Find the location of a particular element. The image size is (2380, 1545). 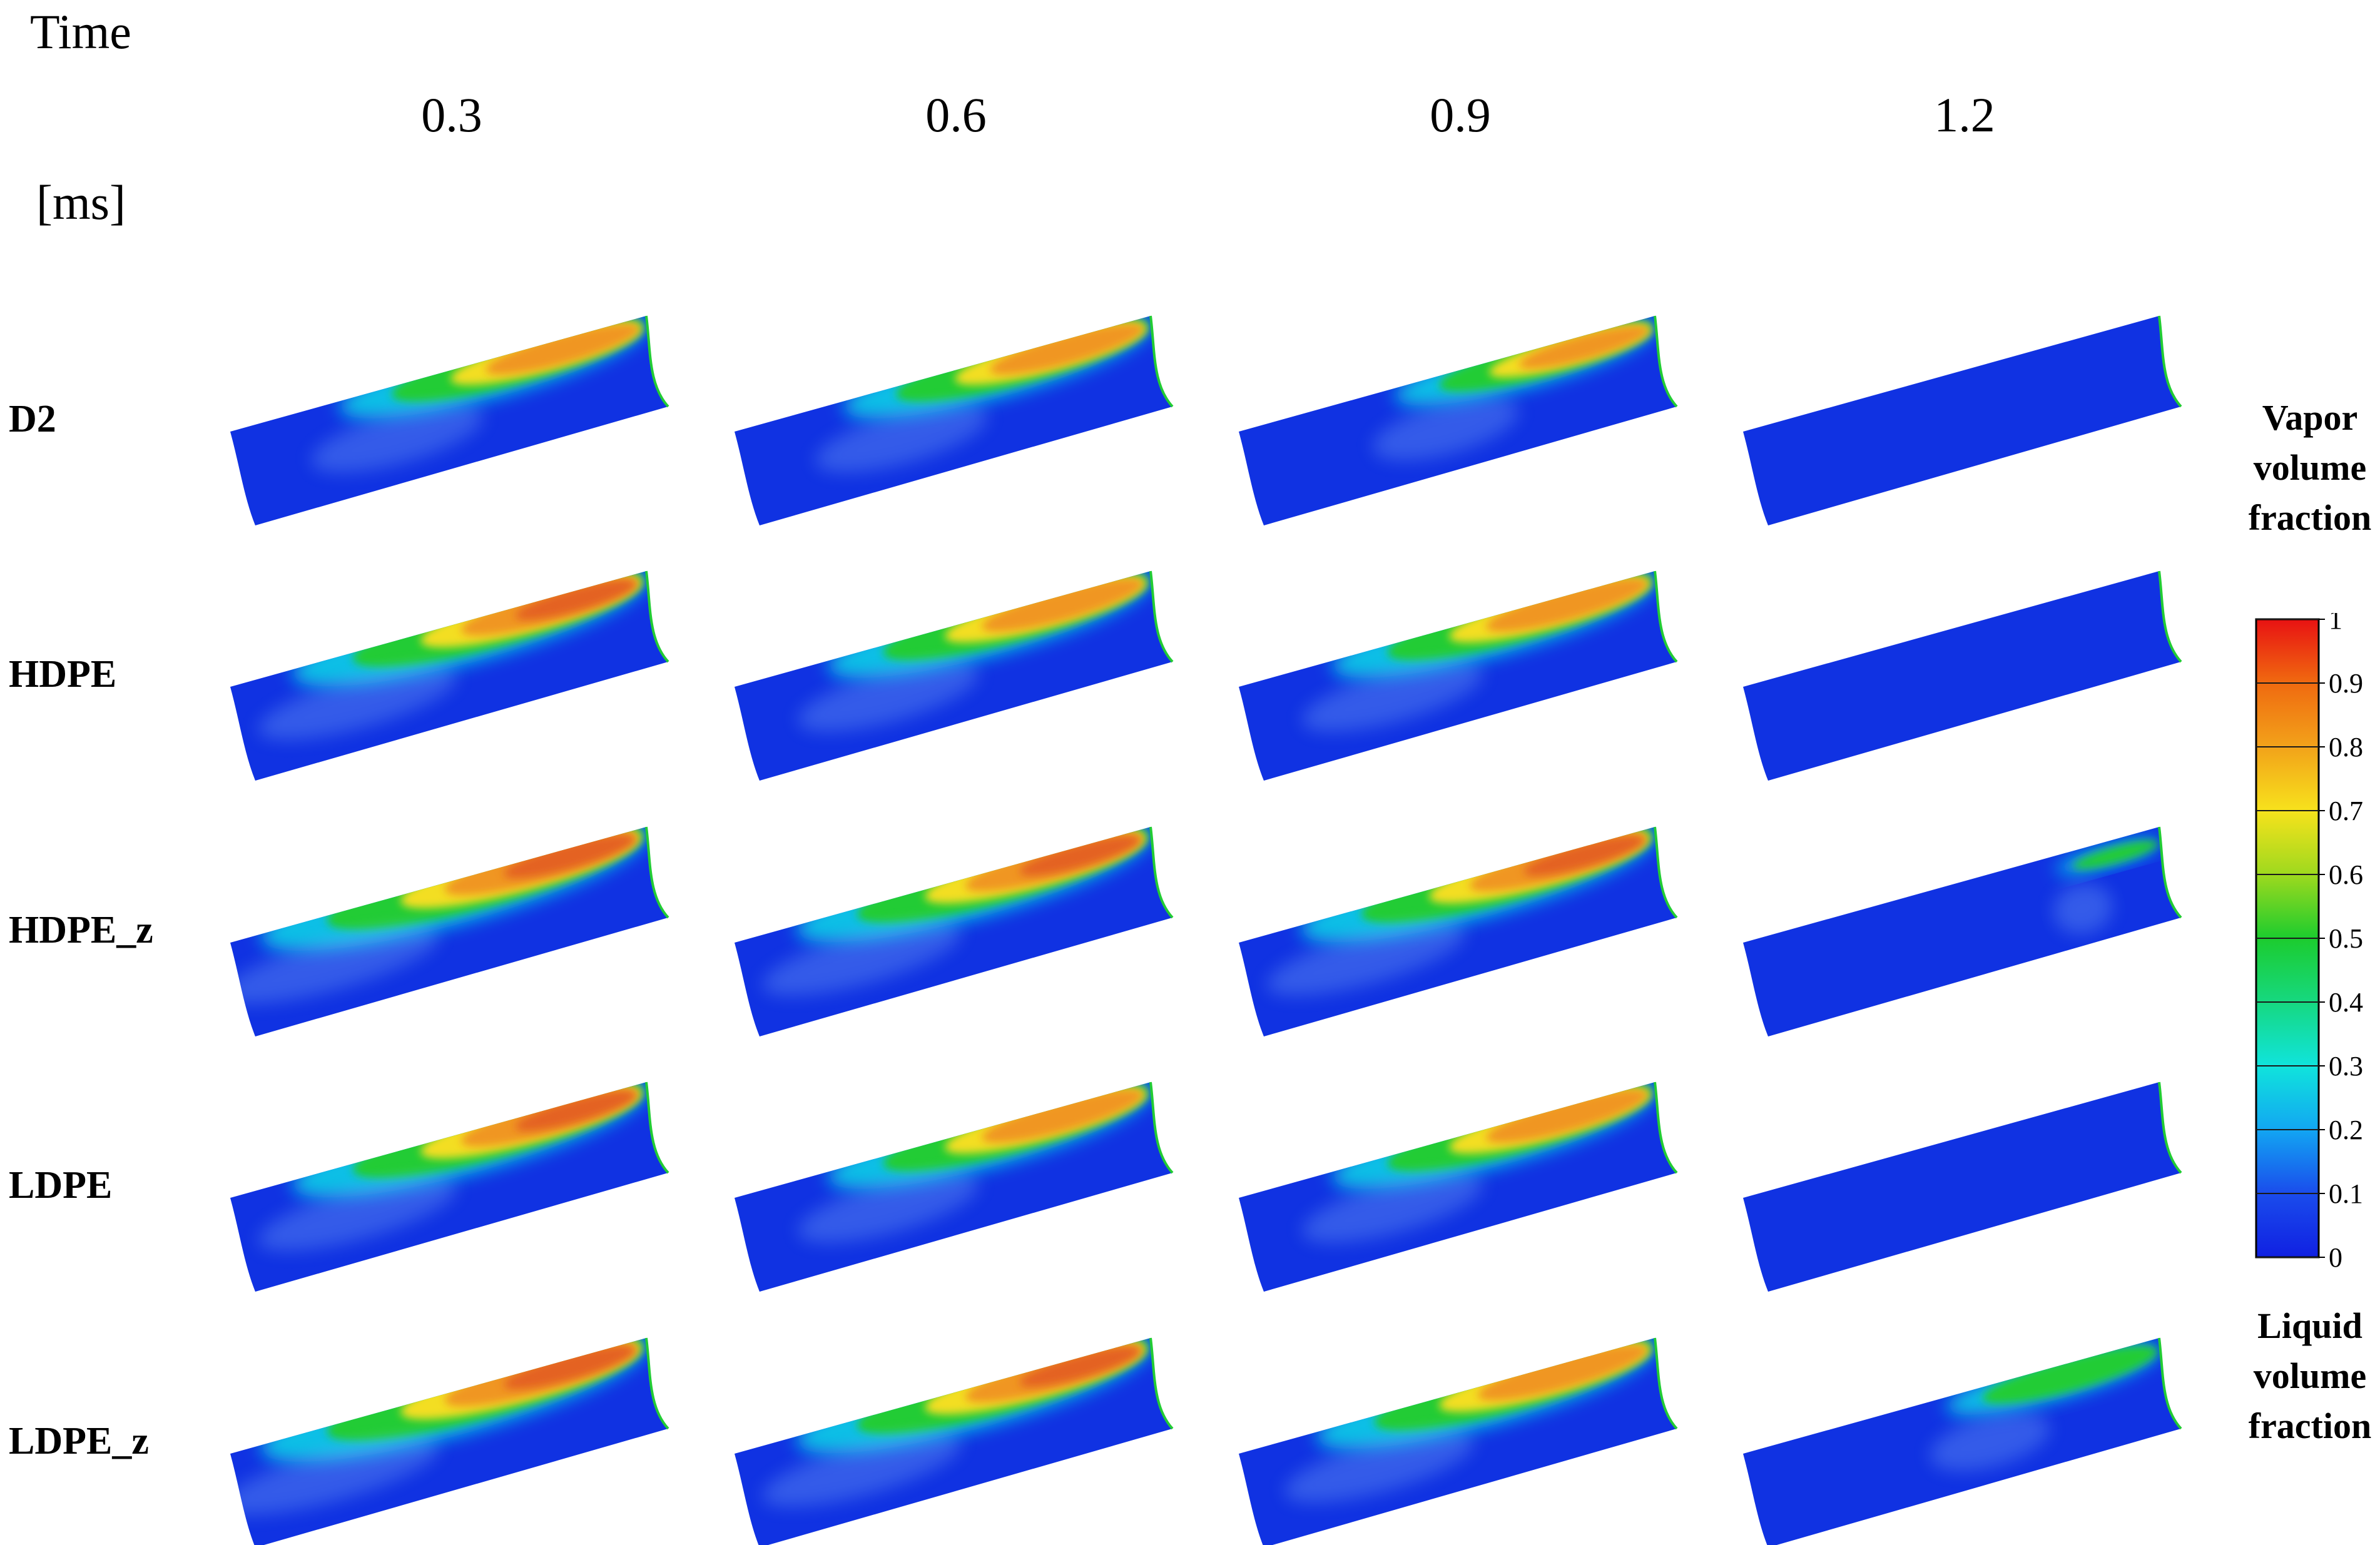

row-label-ldpe: LDPE is located at coordinates (61, 1185).